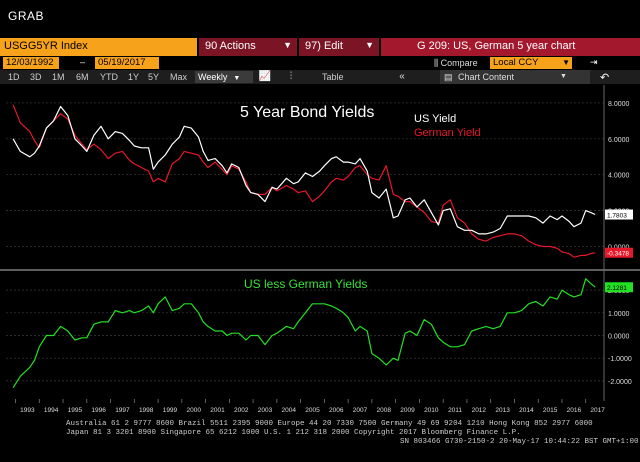 This screenshot has width=640, height=462. What do you see at coordinates (619, 140) in the screenshot?
I see `y-tick-label: 6.0000` at bounding box center [619, 140].